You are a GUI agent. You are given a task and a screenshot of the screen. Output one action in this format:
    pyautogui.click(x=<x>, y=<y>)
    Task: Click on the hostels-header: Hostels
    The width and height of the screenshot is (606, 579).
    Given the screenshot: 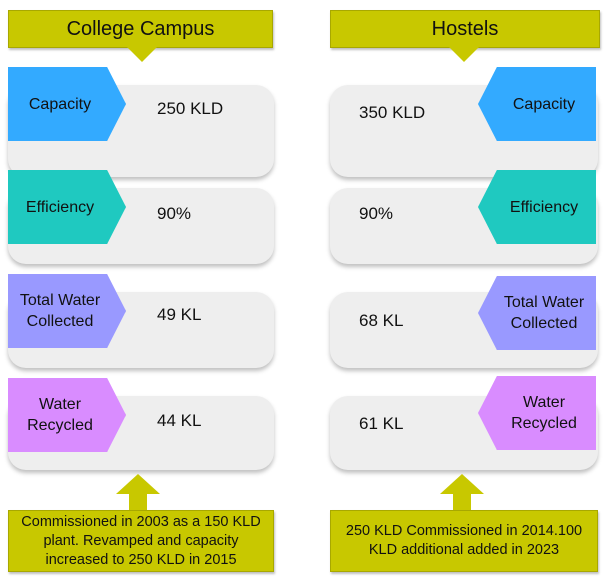 What is the action you would take?
    pyautogui.click(x=465, y=29)
    